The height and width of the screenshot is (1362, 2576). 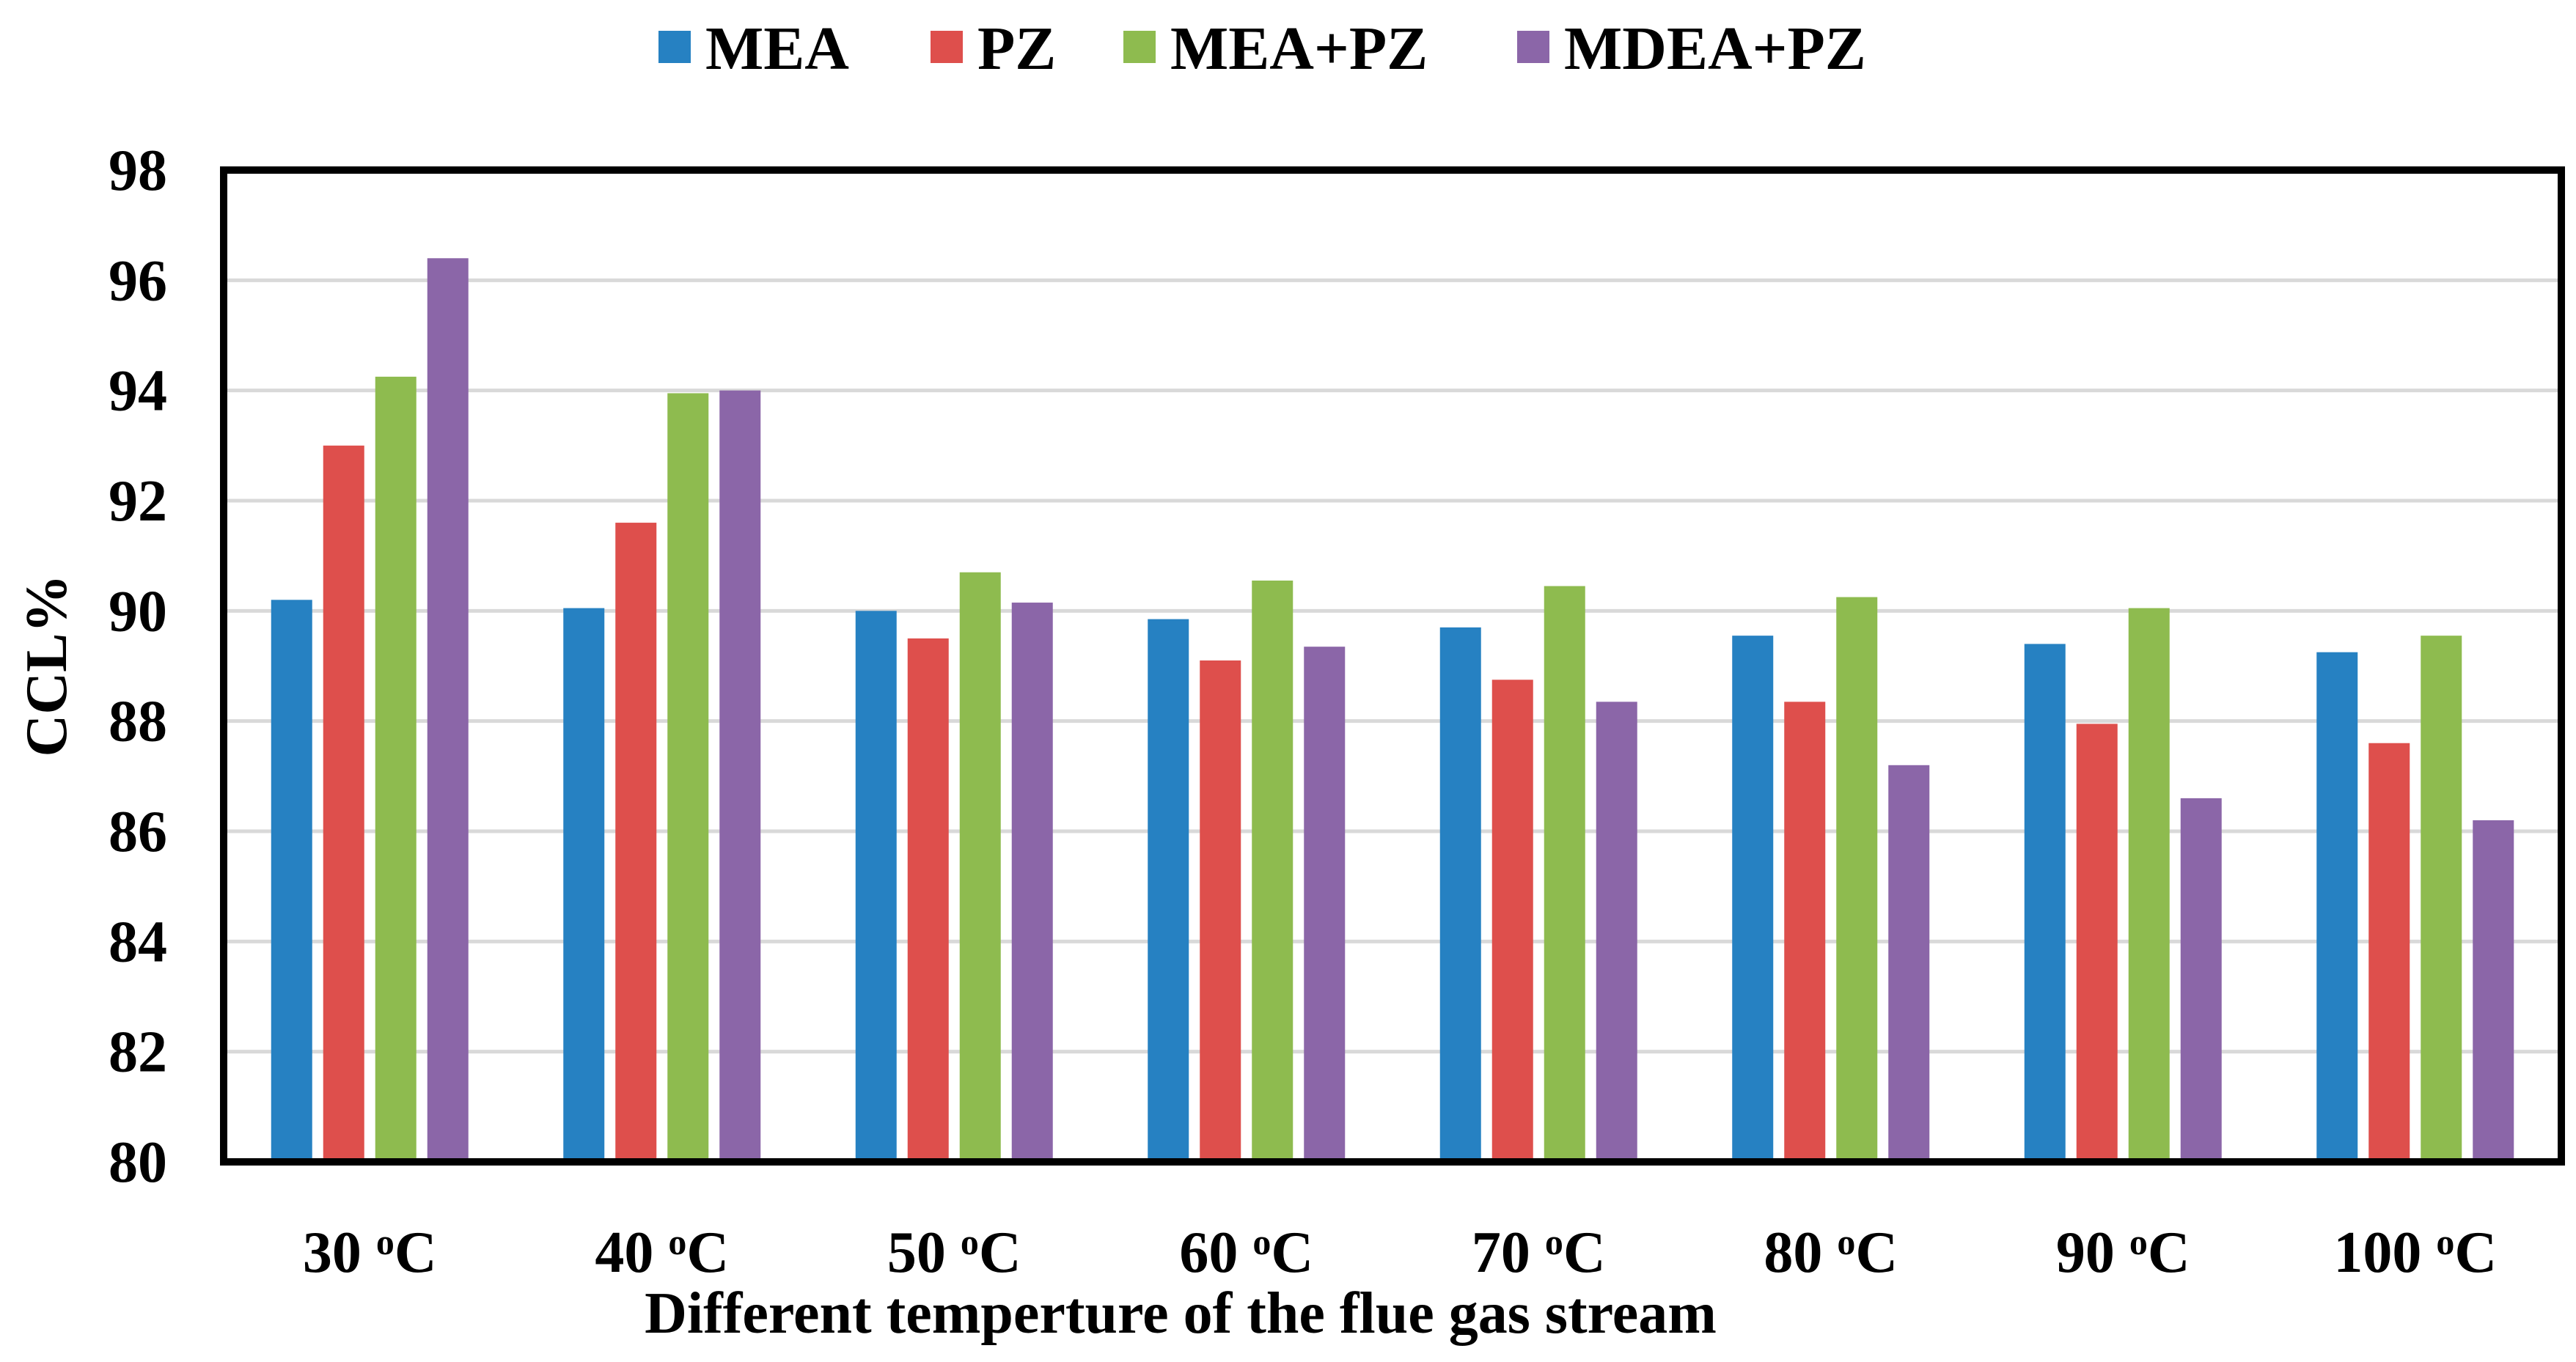 I want to click on x-tick-label: 80 oC, so click(x=1831, y=1253).